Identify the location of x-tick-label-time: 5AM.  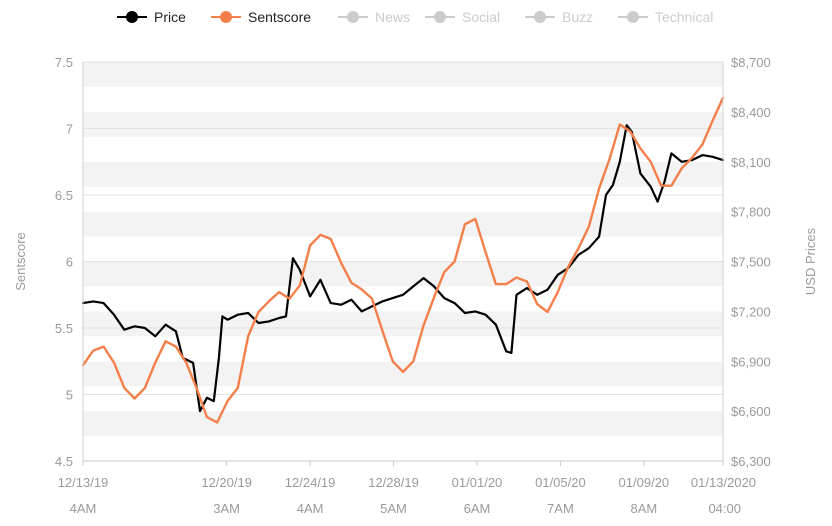
(393, 508).